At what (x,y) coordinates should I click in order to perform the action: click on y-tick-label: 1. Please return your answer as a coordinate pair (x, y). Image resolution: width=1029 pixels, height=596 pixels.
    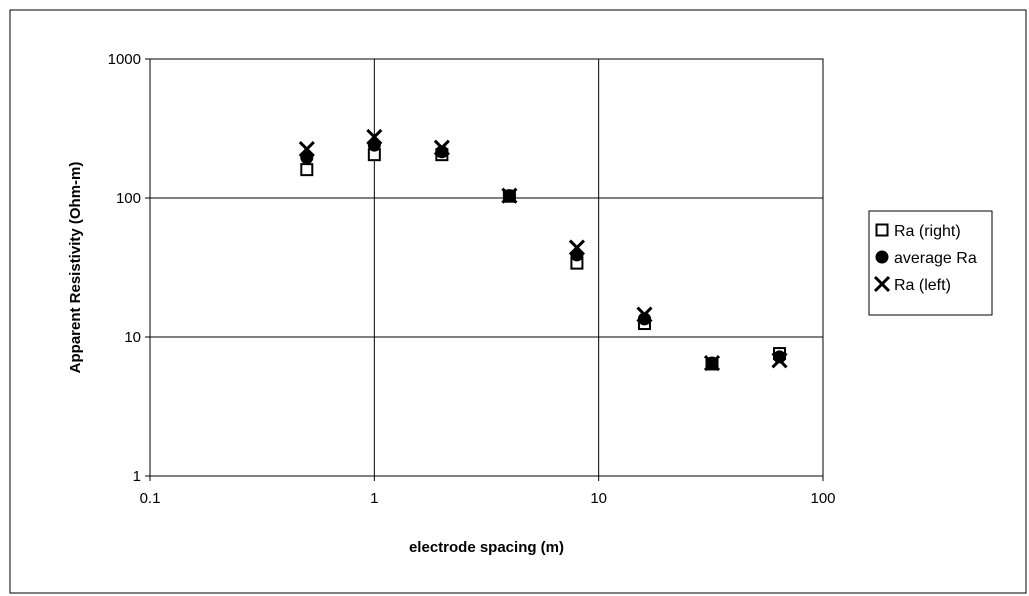
    Looking at the image, I should click on (137, 476).